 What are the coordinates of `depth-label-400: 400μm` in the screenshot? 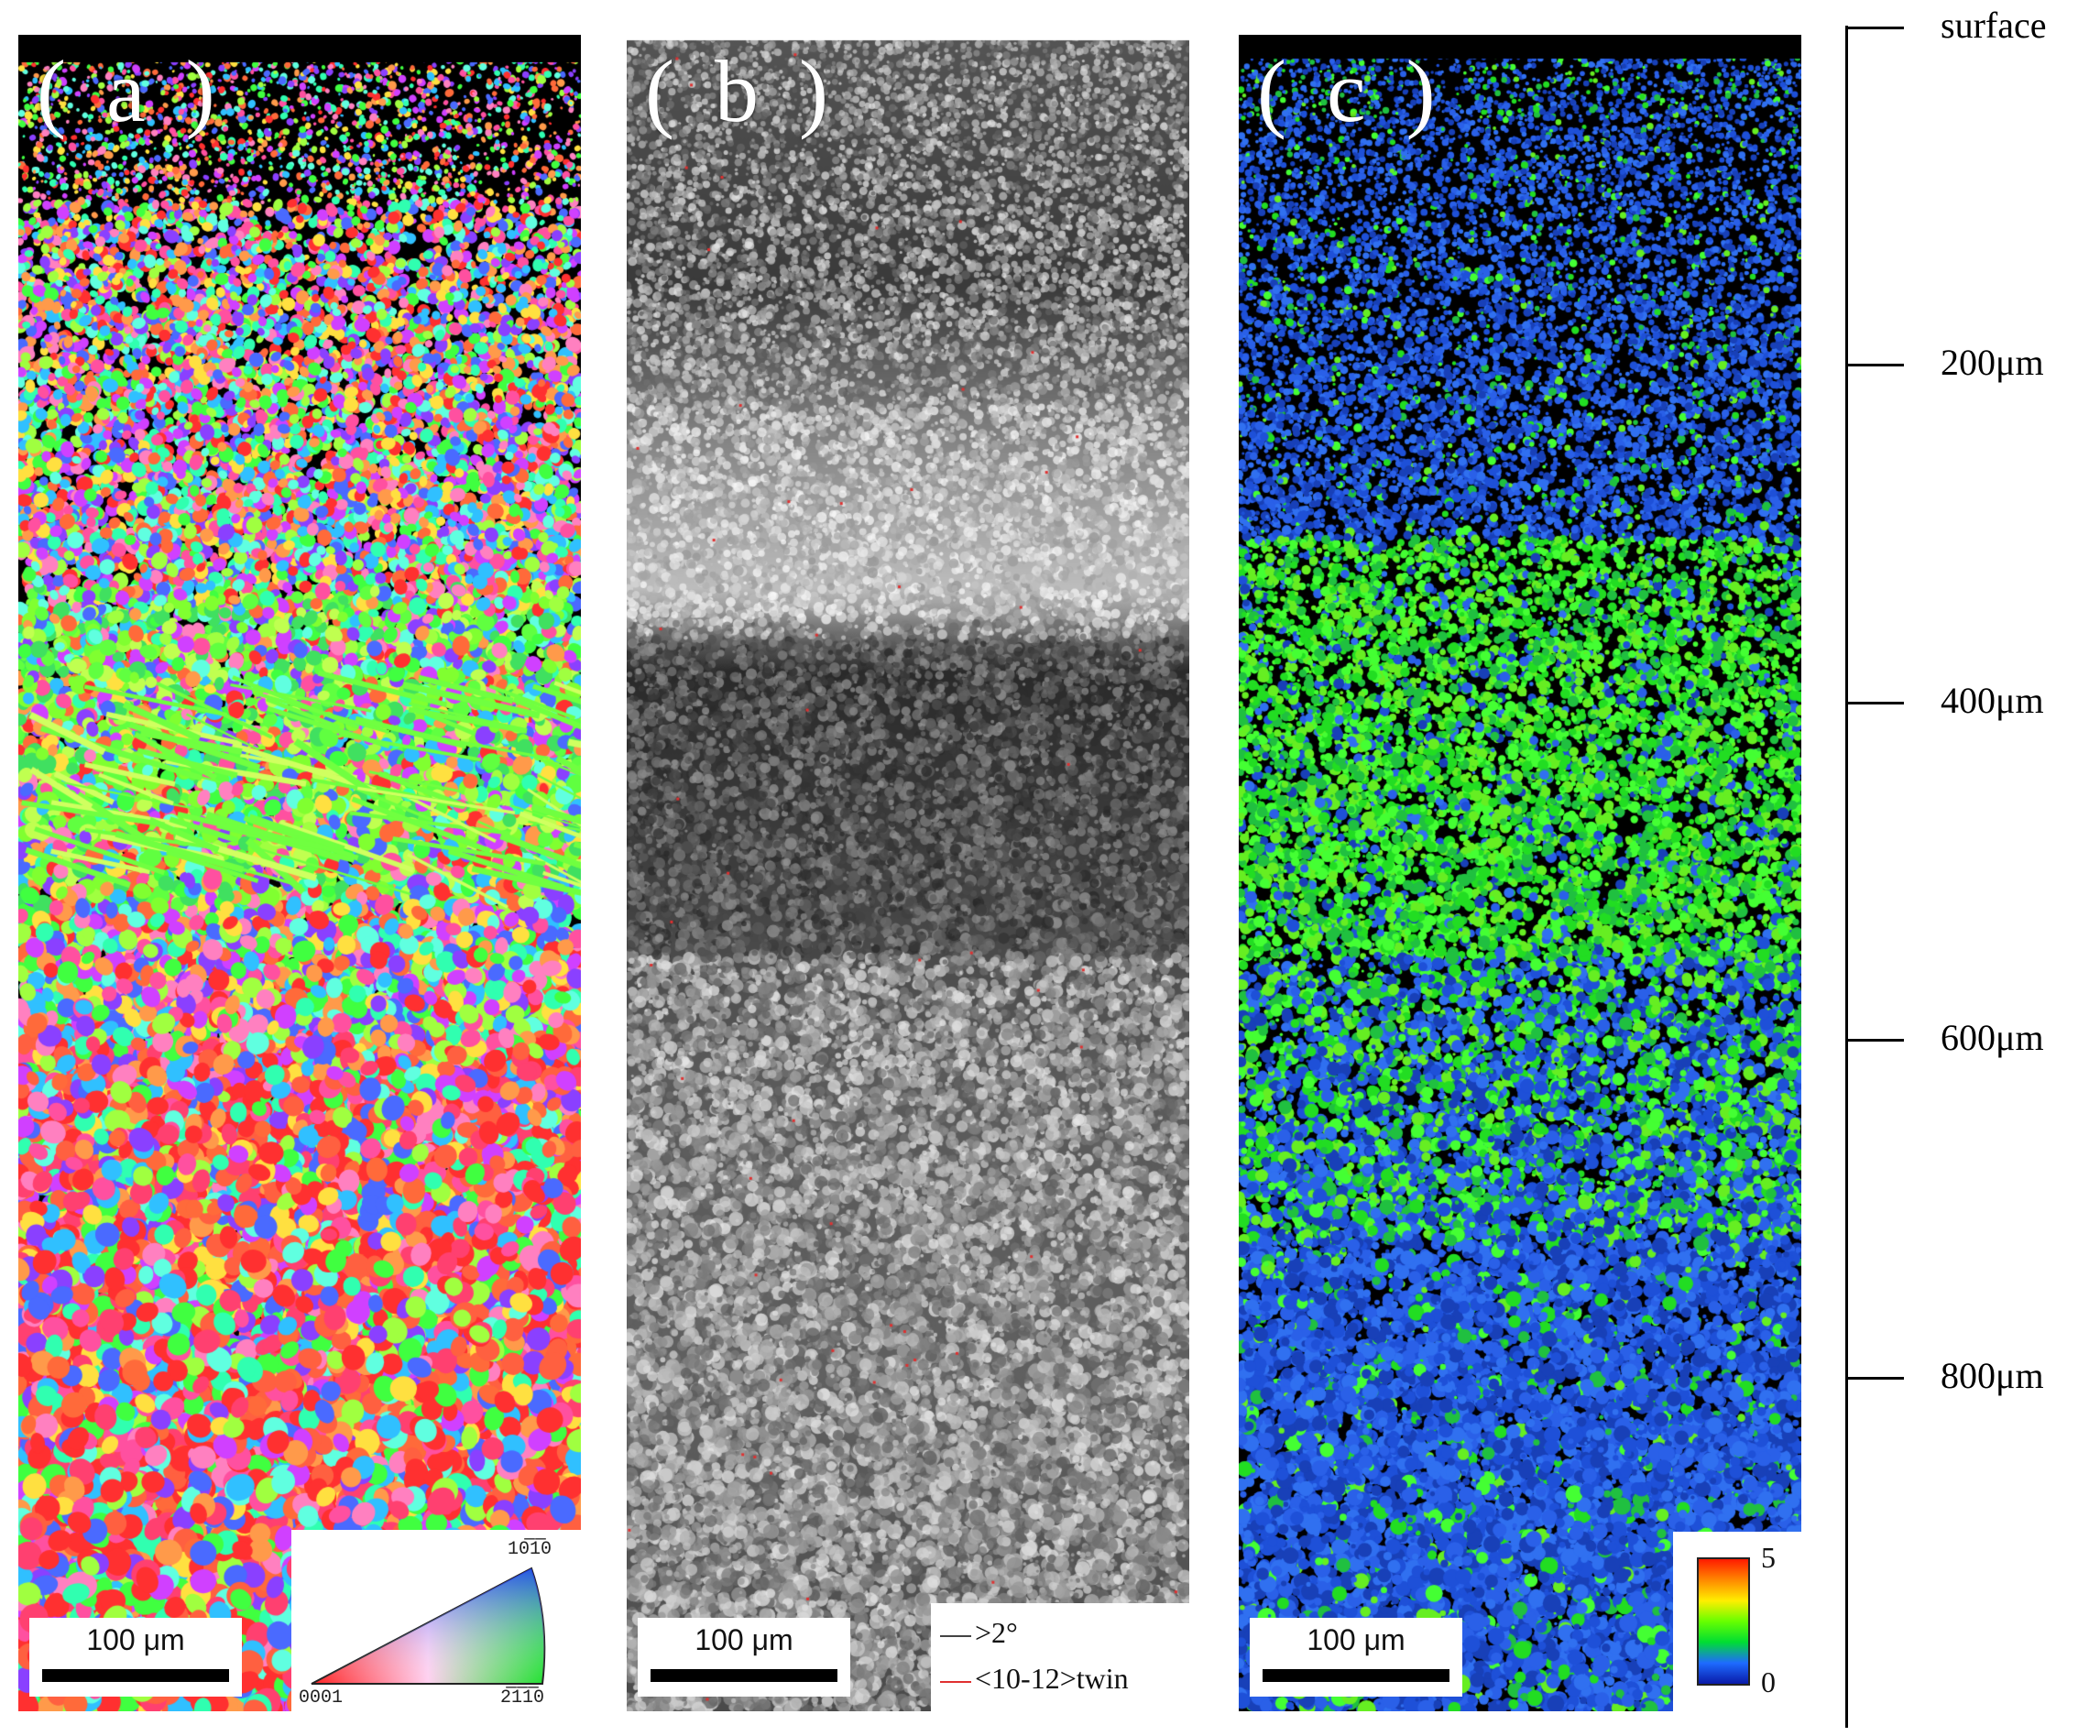 It's located at (1992, 700).